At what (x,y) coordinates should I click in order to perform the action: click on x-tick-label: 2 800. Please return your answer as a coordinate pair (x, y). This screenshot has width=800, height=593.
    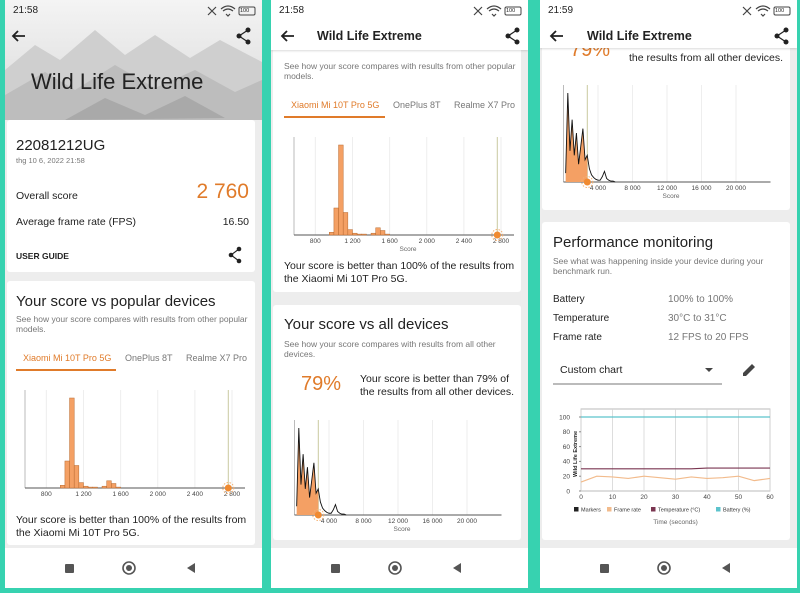
    Looking at the image, I should click on (501, 241).